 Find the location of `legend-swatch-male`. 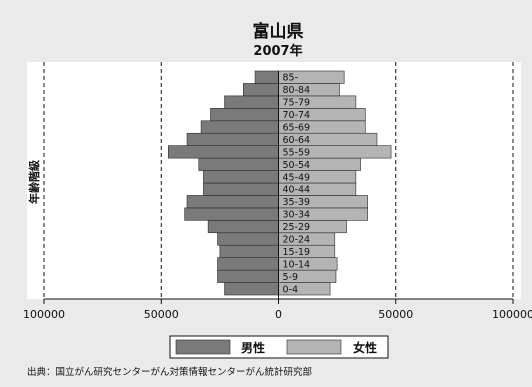

legend-swatch-male is located at coordinates (203, 347).